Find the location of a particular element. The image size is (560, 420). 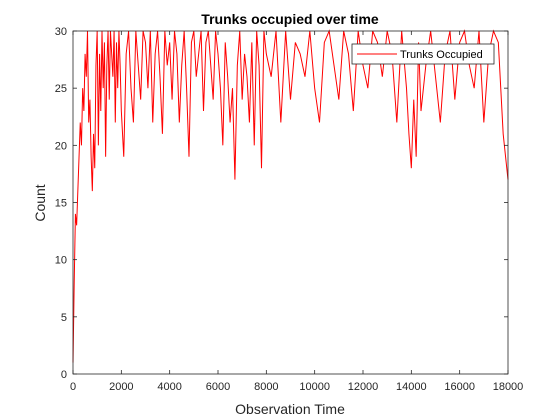

legend-entry-label: Trunks Occupied is located at coordinates (441, 55).